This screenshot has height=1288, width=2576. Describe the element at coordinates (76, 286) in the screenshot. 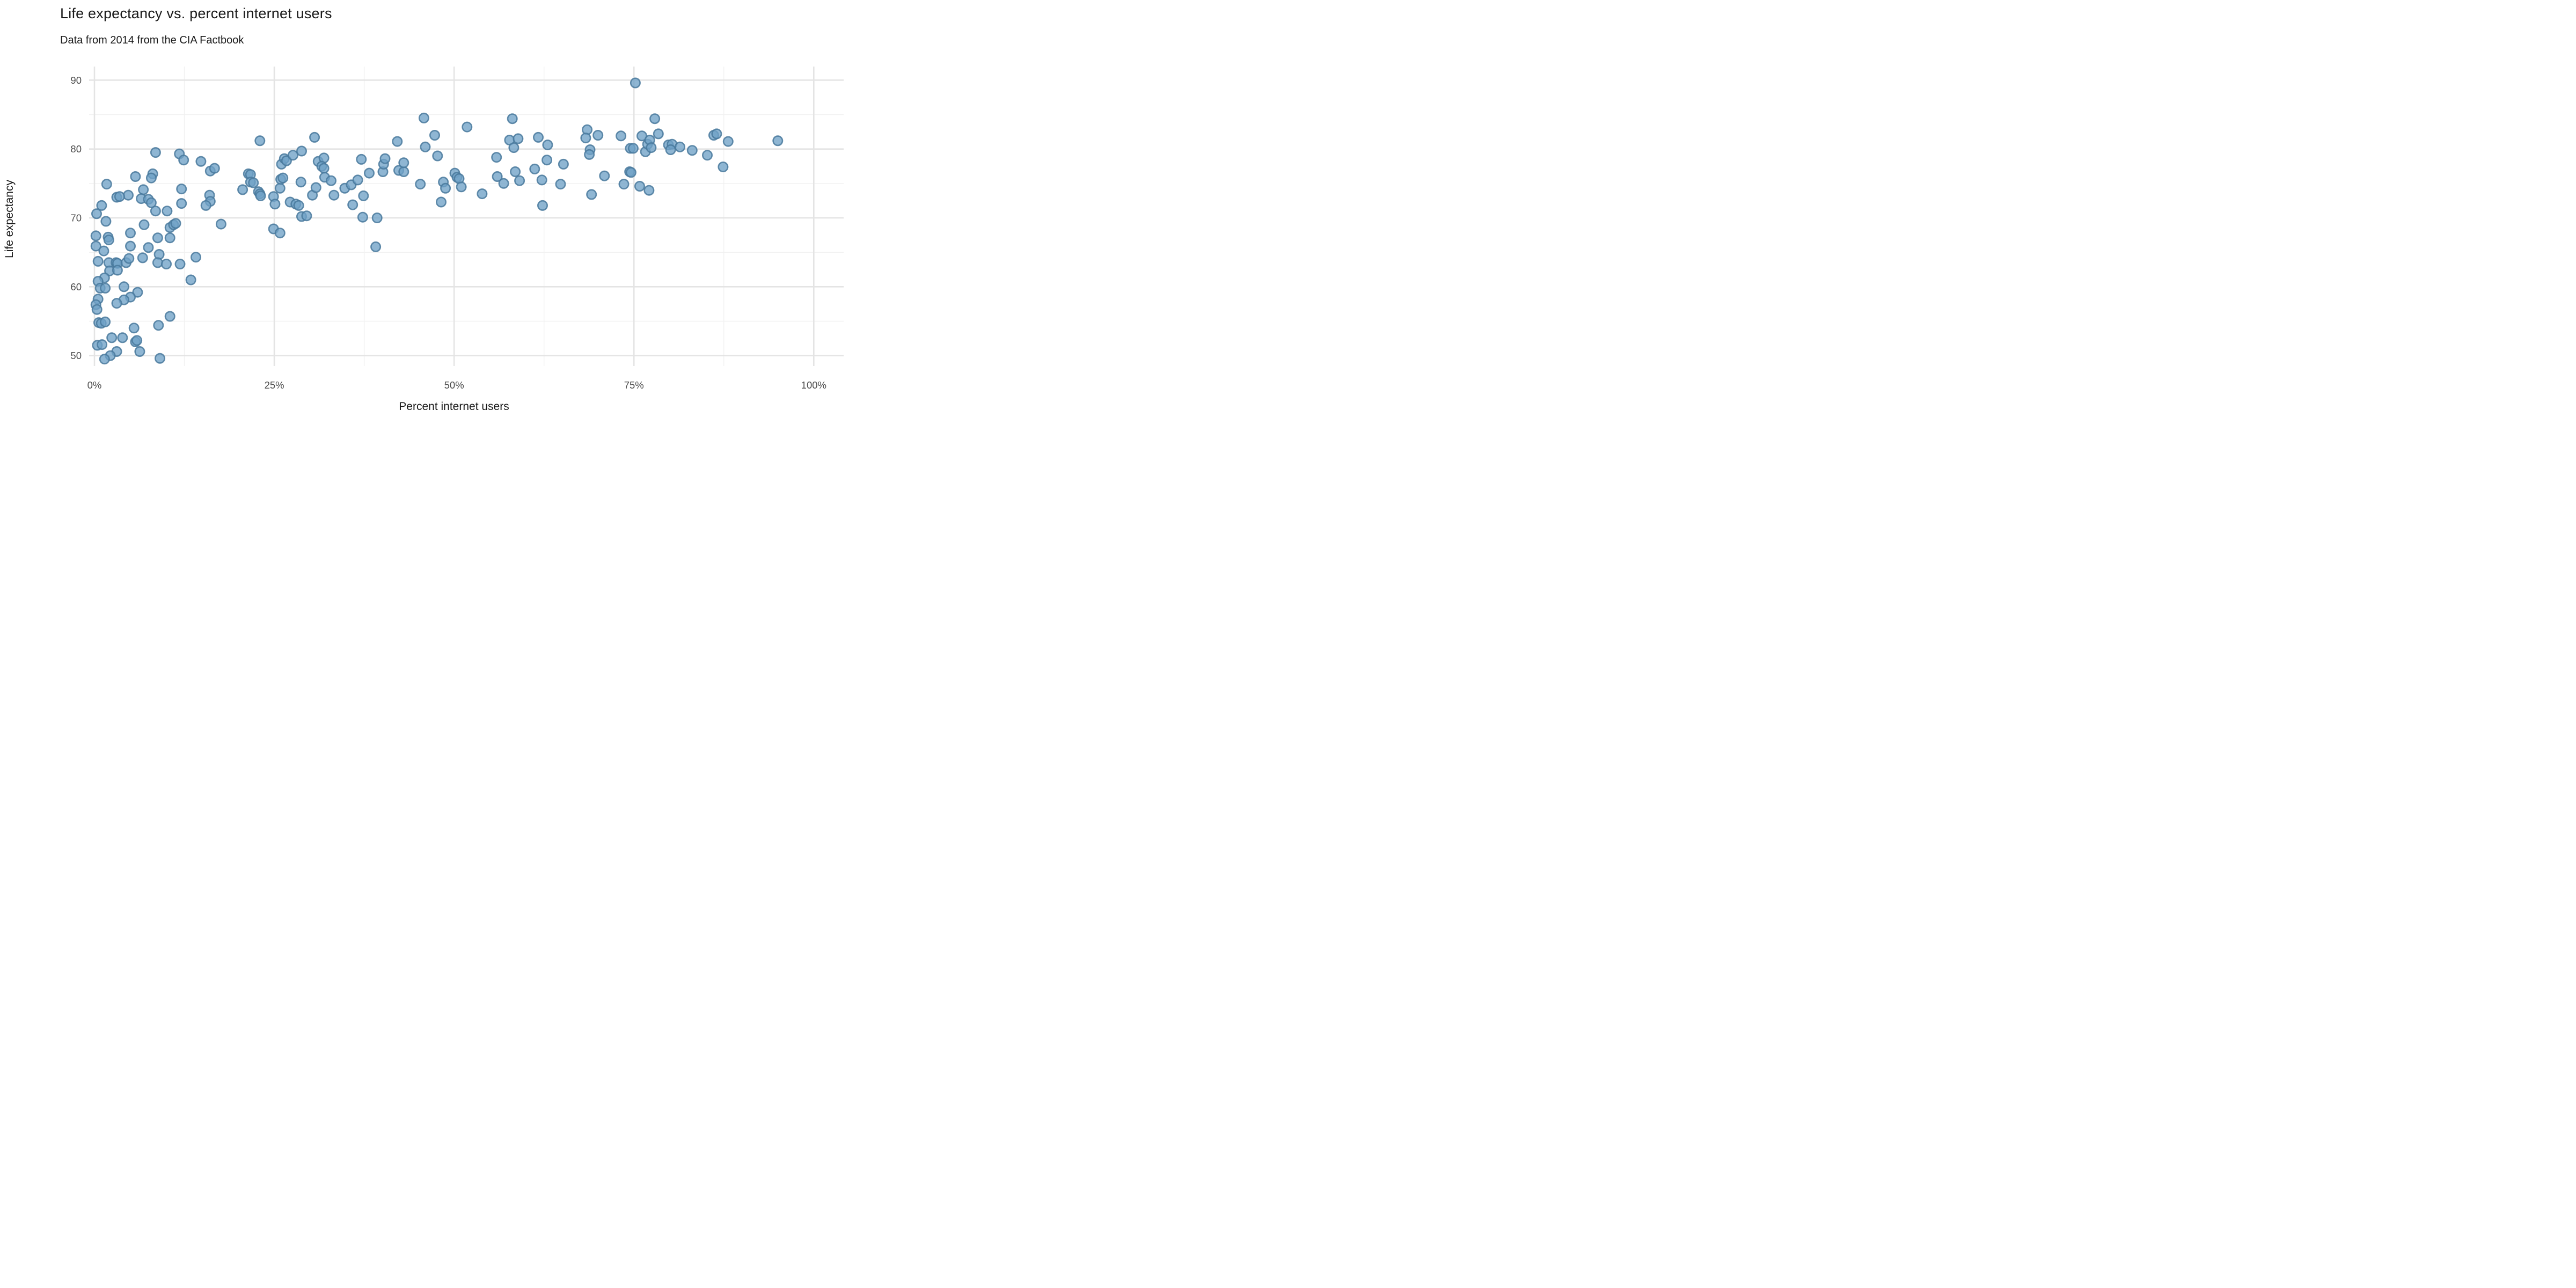

I see `y-tick-label: 60` at that location.